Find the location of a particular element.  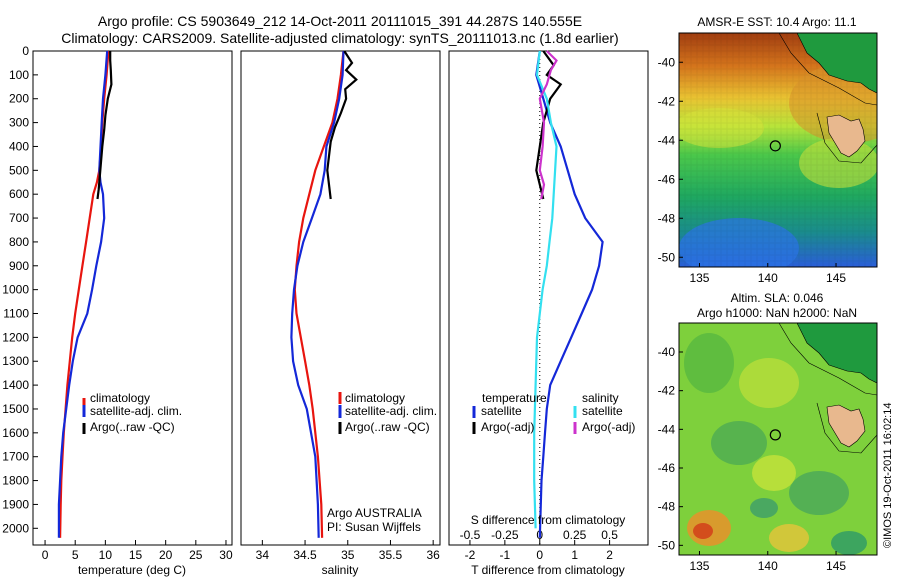

sst-latitude-ticks: -40 -42 -44 -46 -48 -50 is located at coordinates (670, 159).